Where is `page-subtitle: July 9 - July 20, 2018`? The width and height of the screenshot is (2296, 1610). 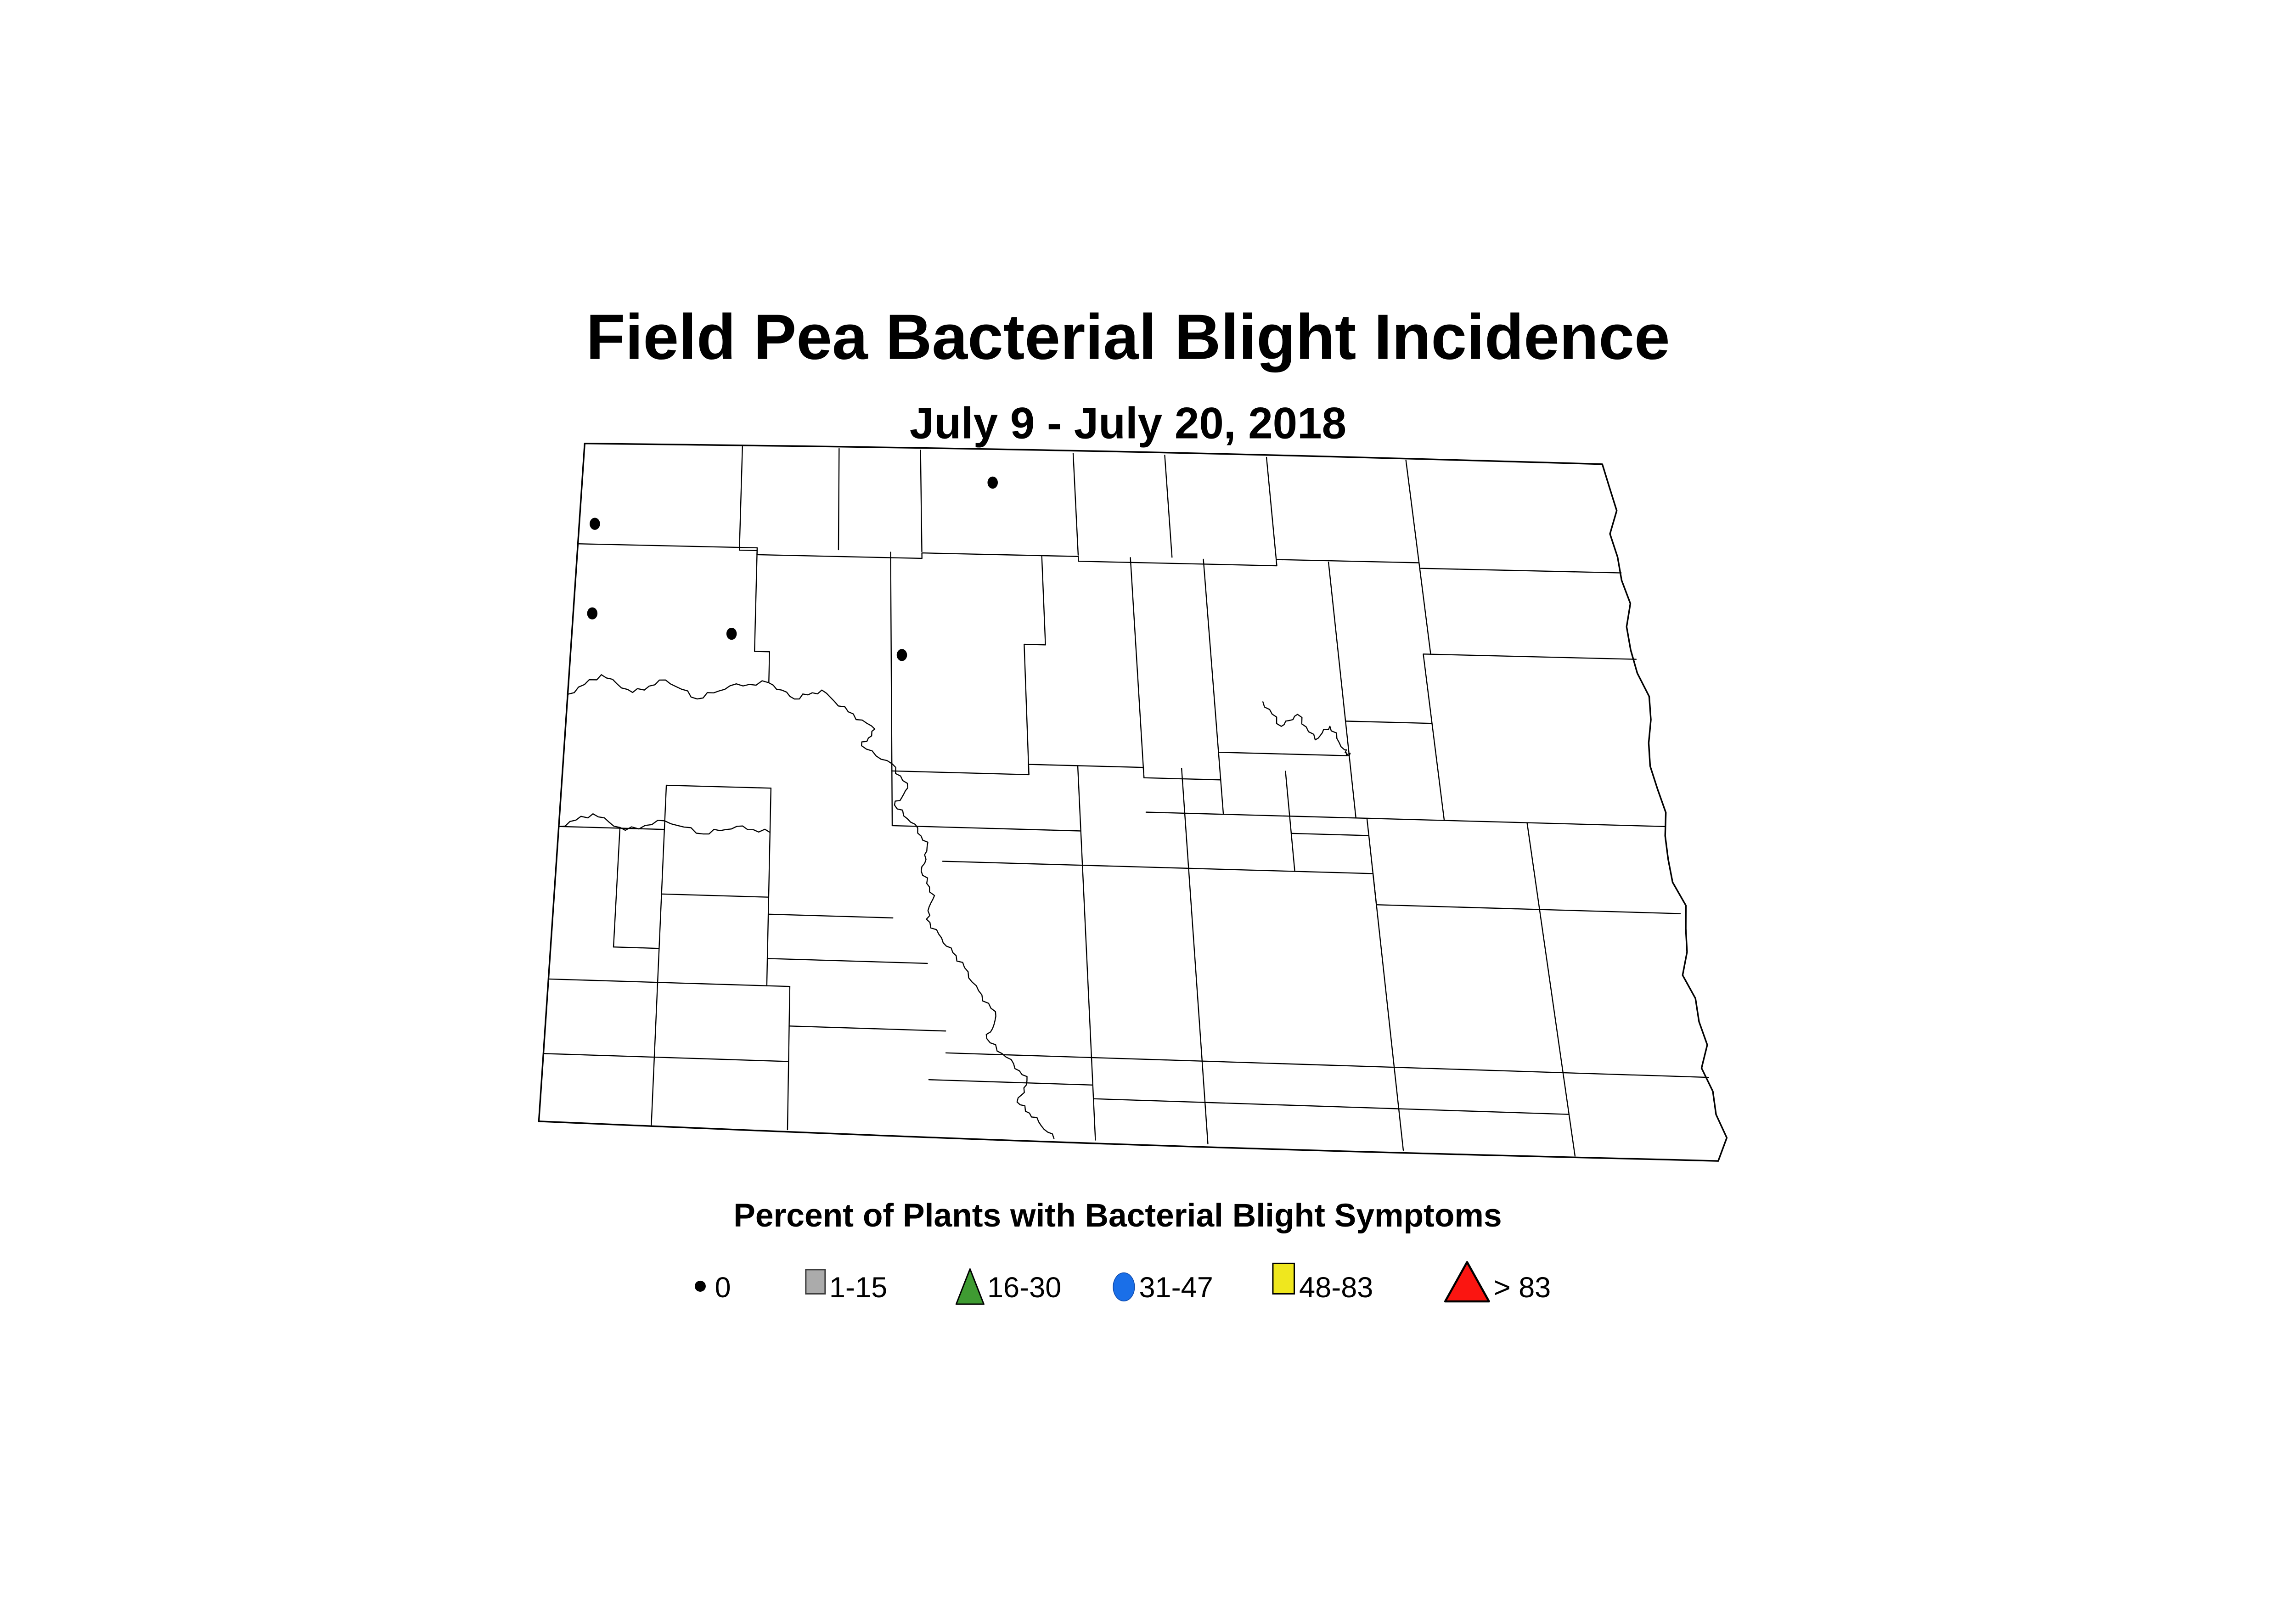
page-subtitle: July 9 - July 20, 2018 is located at coordinates (1128, 423).